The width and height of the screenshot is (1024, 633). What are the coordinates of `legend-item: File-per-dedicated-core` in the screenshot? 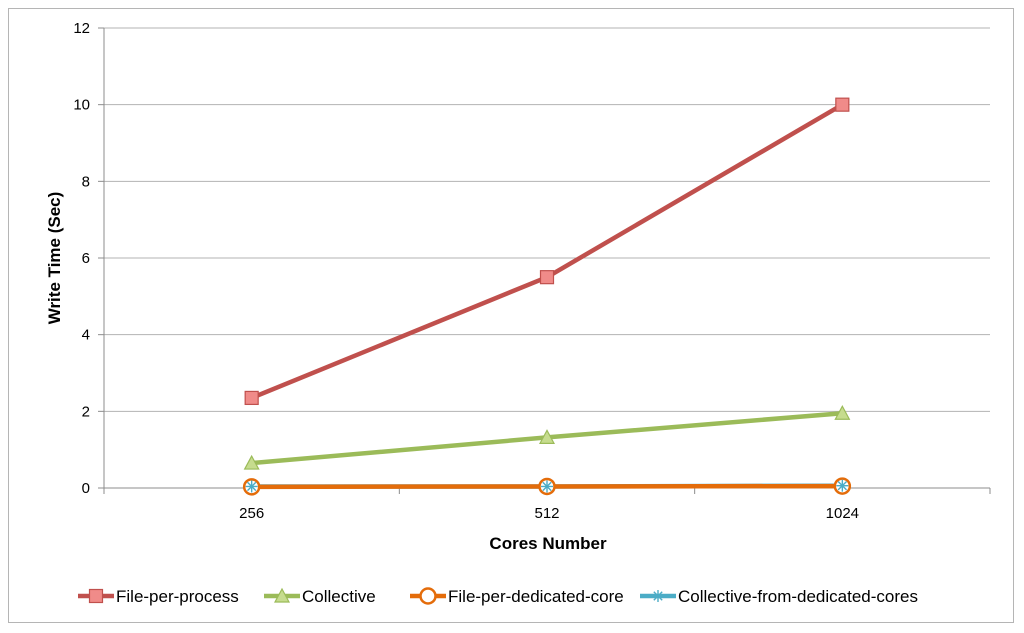 It's located at (517, 596).